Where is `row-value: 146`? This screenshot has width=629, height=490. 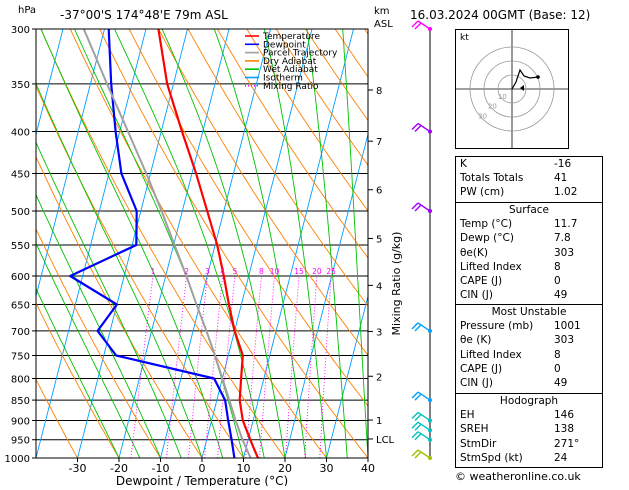 row-value: 146 is located at coordinates (576, 415).